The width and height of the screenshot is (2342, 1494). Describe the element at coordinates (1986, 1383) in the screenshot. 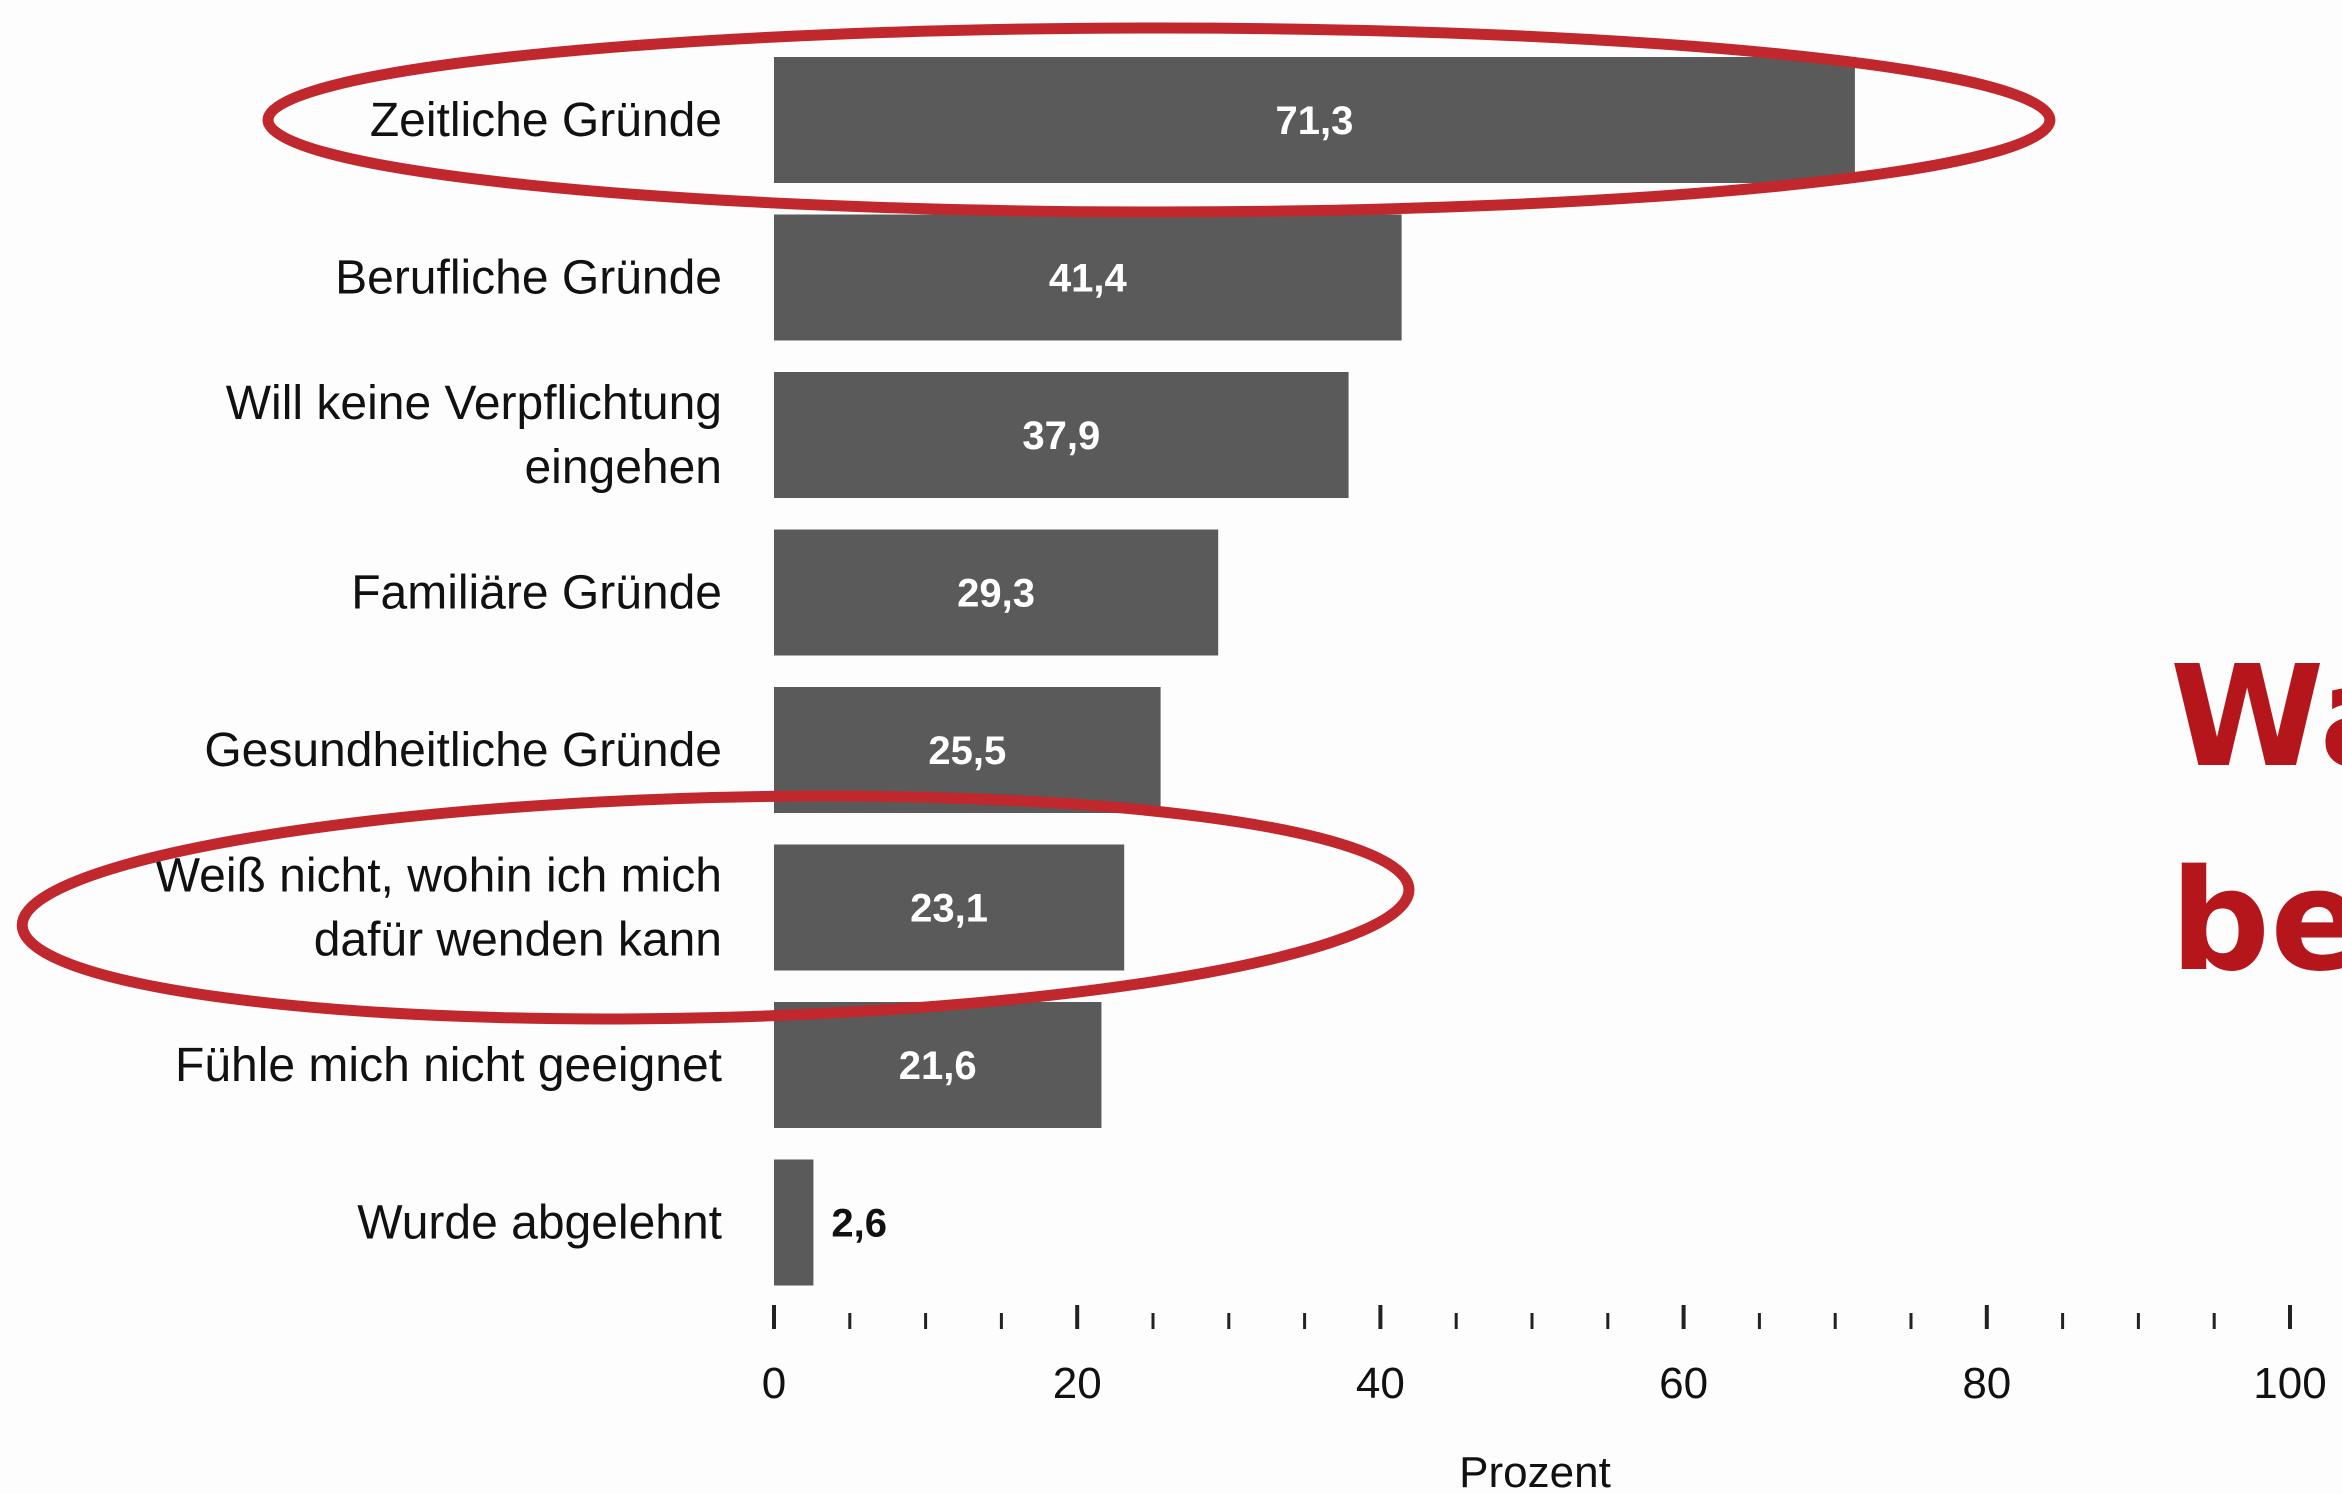

I see `tick-label: 80` at that location.